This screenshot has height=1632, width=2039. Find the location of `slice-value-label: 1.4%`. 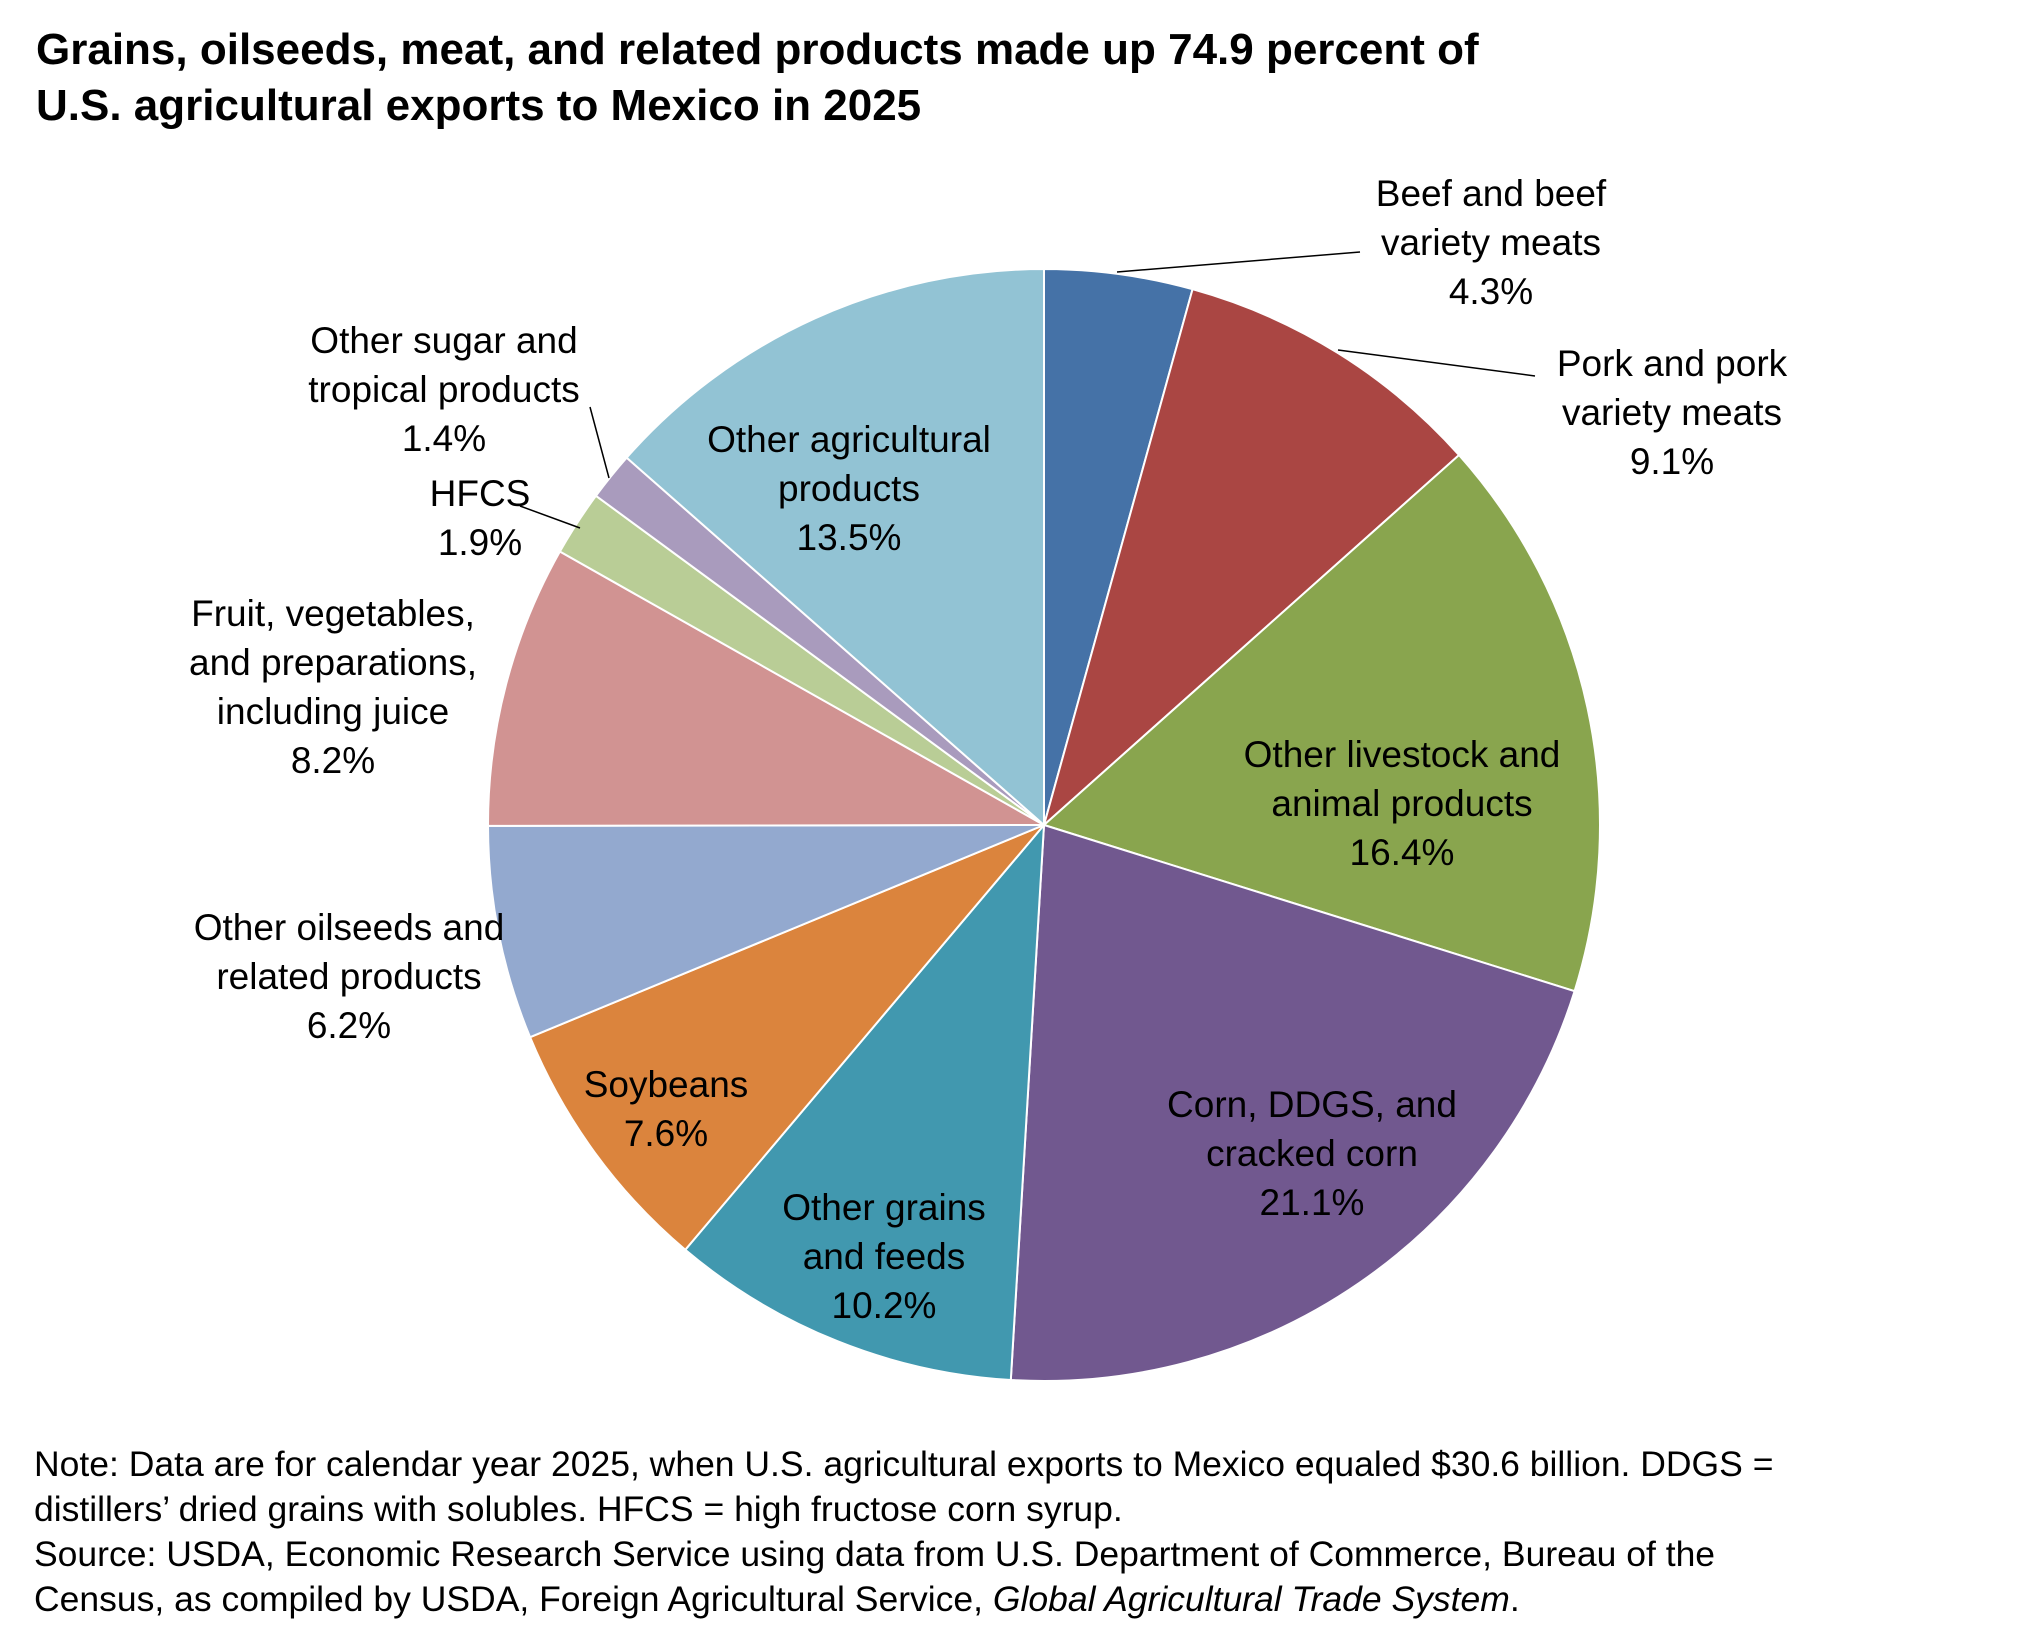

slice-value-label: 1.4% is located at coordinates (444, 438).